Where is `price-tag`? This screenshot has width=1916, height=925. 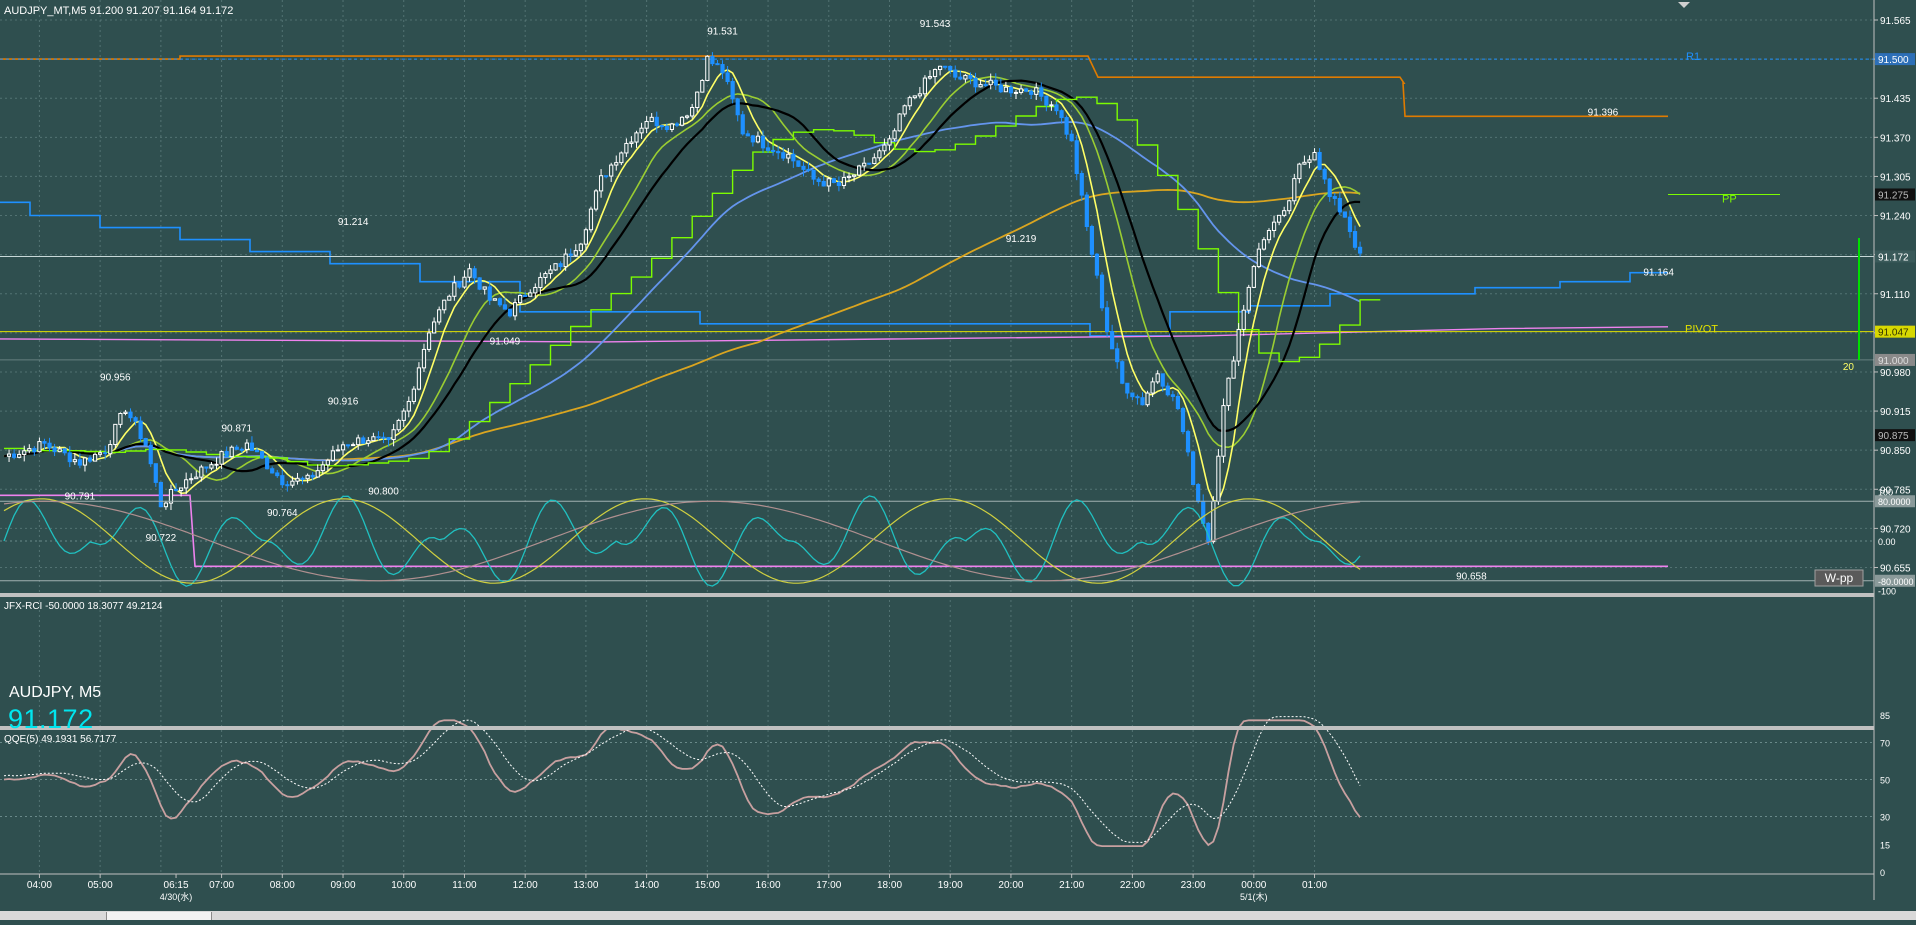
price-tag is located at coordinates (1895, 359).